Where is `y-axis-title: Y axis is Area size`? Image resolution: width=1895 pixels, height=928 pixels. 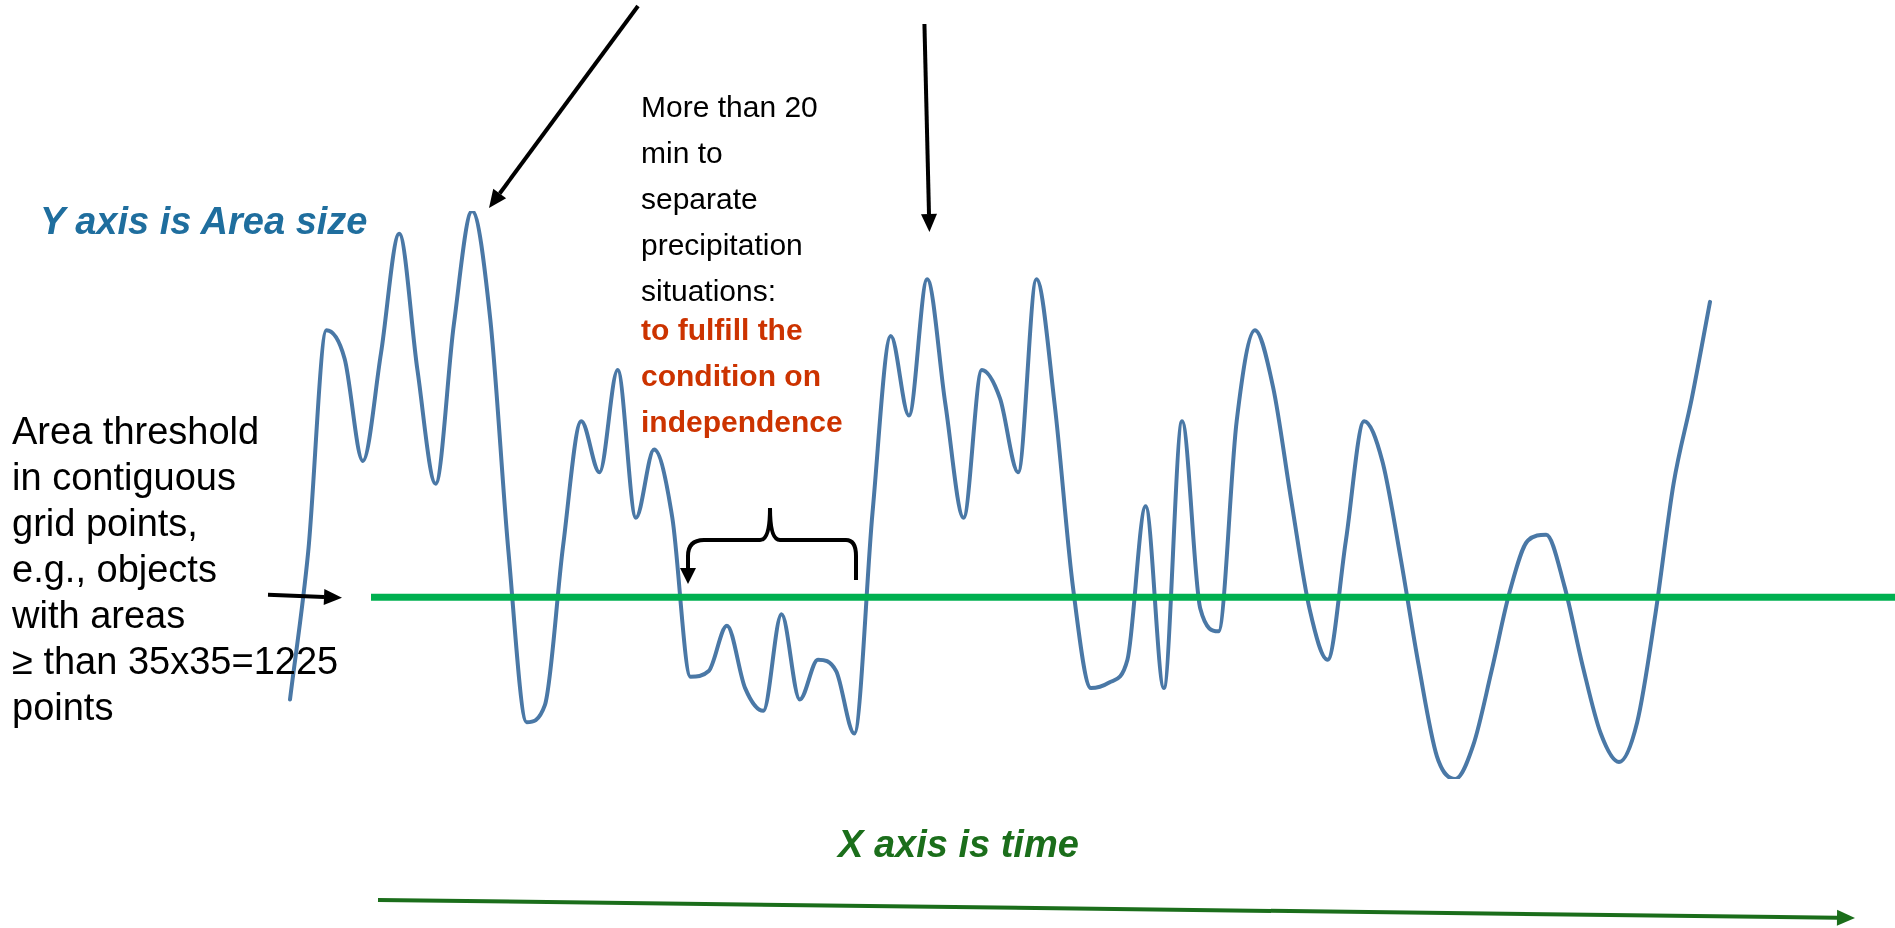
y-axis-title: Y axis is Area size is located at coordinates (204, 221).